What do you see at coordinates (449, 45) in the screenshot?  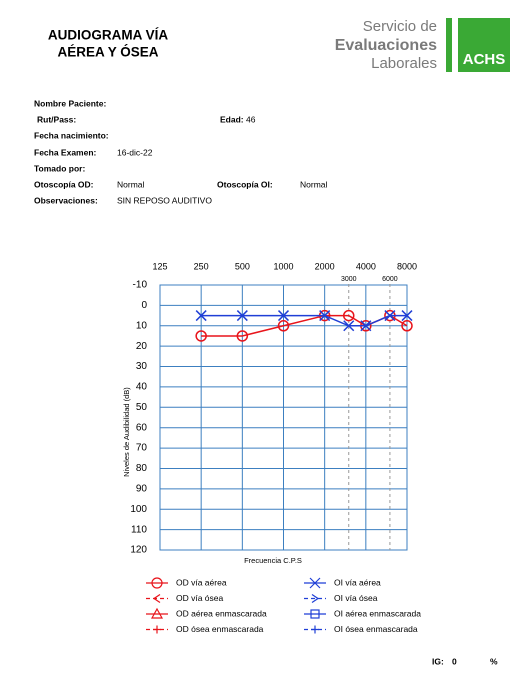 I see `logo-stripe` at bounding box center [449, 45].